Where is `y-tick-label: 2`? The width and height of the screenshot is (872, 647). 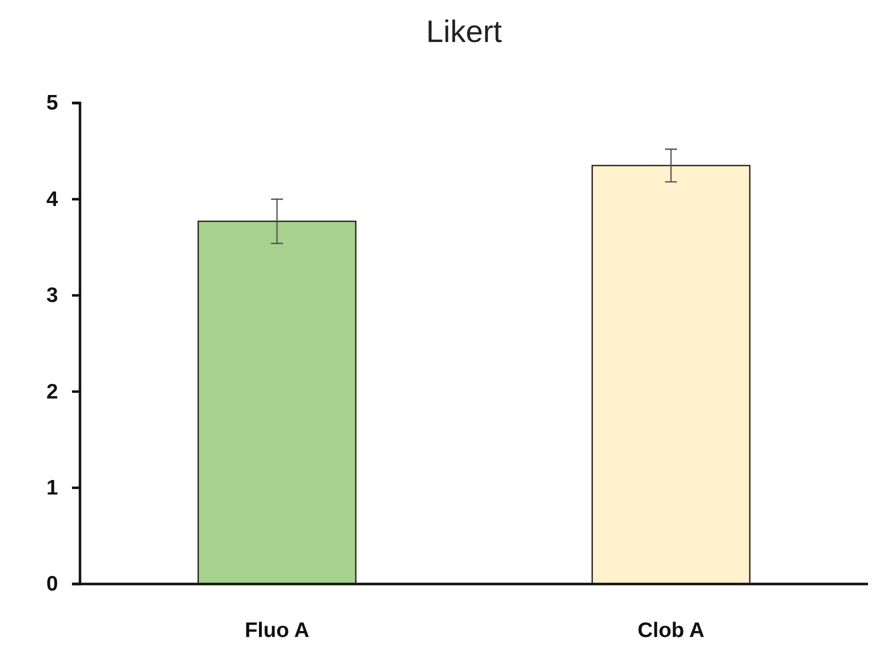
y-tick-label: 2 is located at coordinates (52, 392).